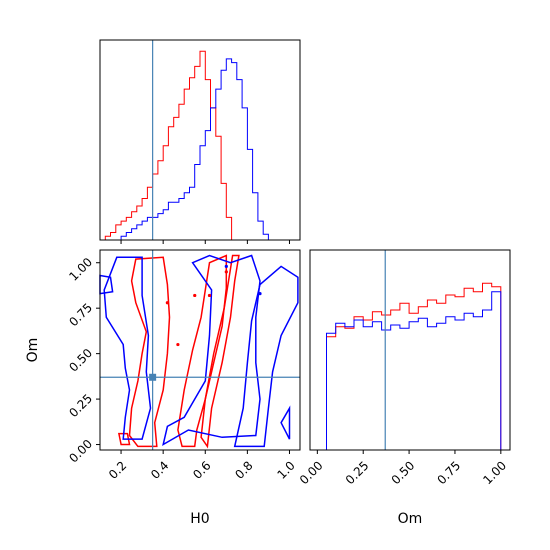 The width and height of the screenshot is (550, 550). I want to click on contour-xtick-label: 1.0, so click(285, 469).